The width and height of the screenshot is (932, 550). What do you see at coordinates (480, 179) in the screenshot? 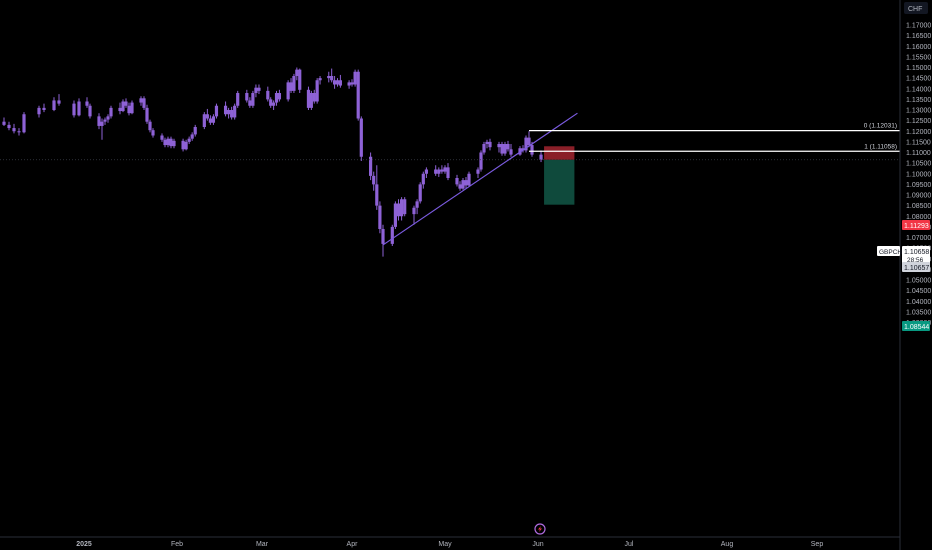
I see `trendline` at bounding box center [480, 179].